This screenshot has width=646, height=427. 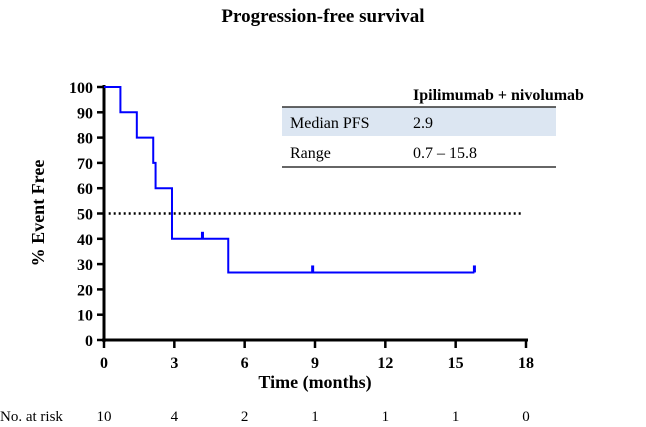 I want to click on y-axis-label: % Event Free, so click(x=38, y=213).